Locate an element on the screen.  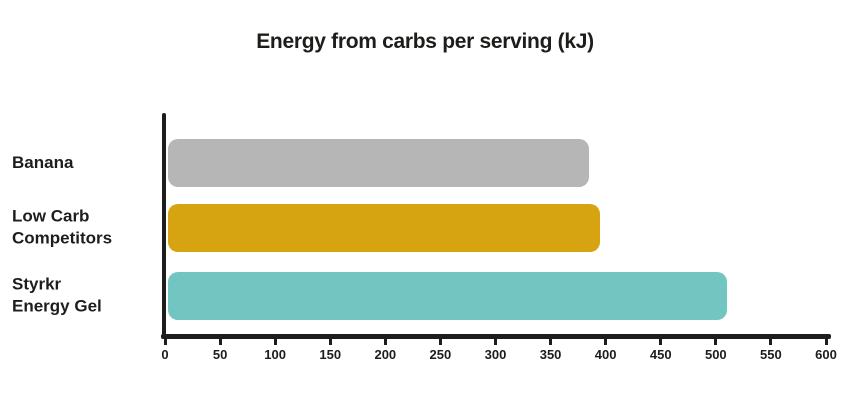
x-tick-label-600: 600 is located at coordinates (826, 354).